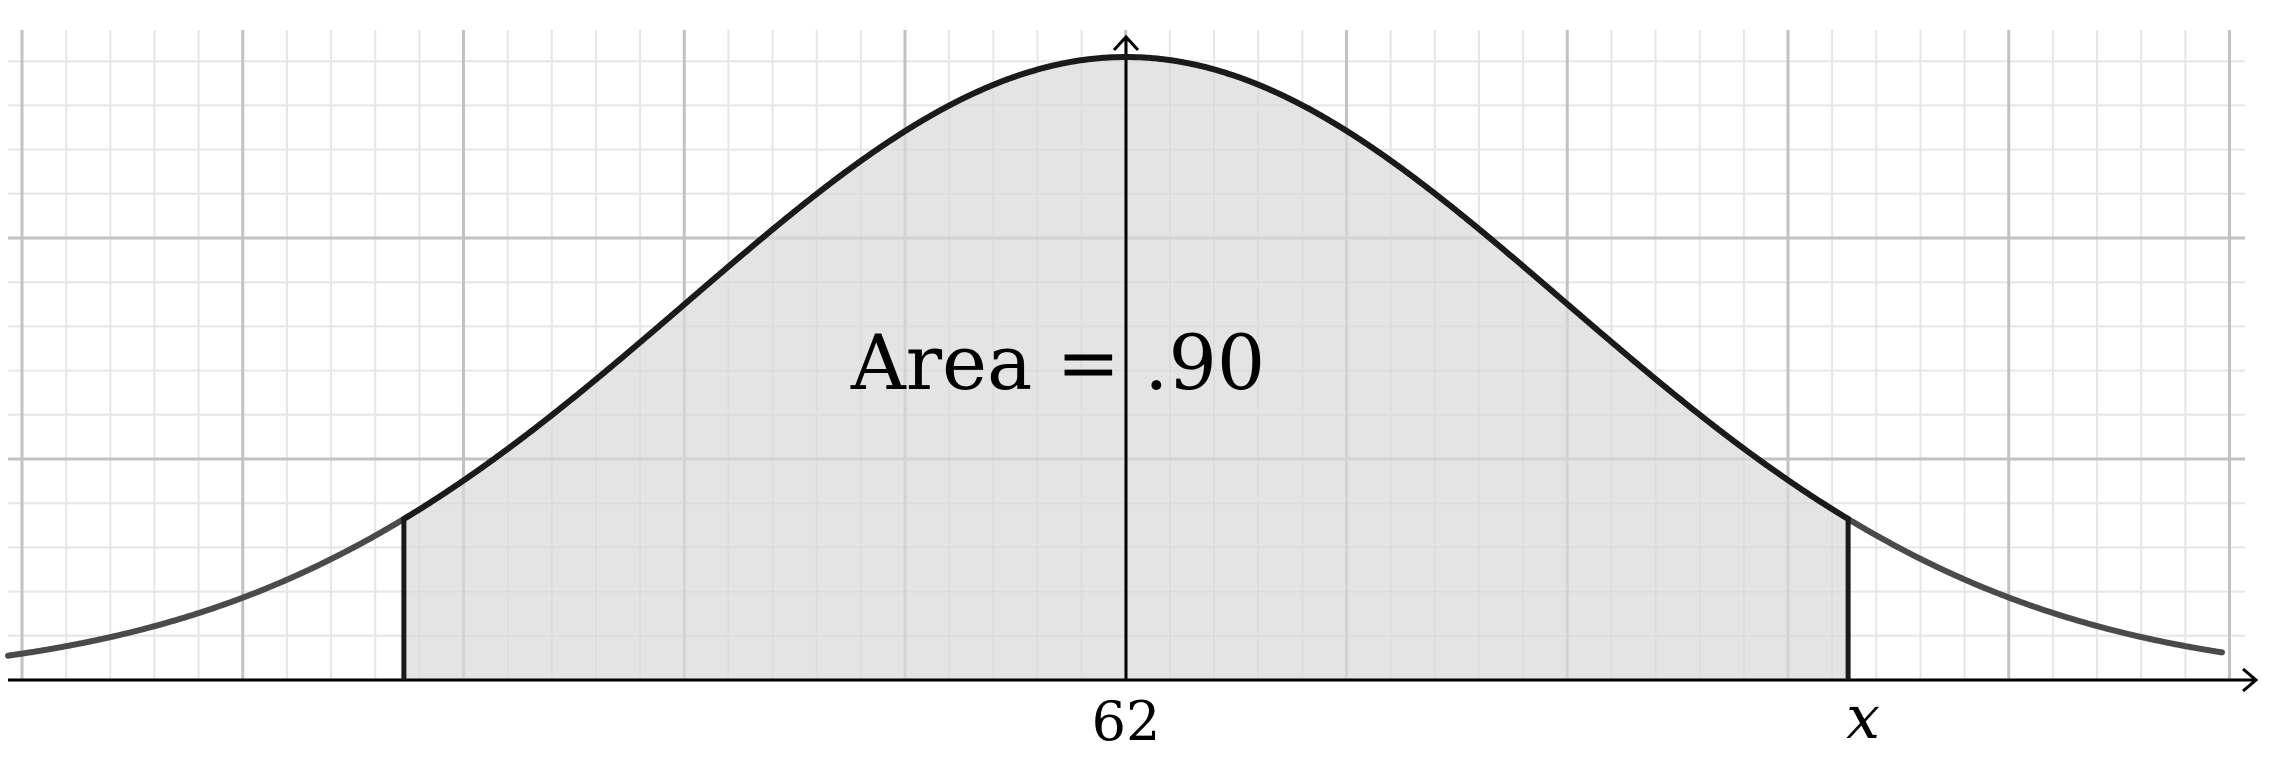 Image resolution: width=2270 pixels, height=758 pixels. Describe the element at coordinates (206, 587) in the screenshot. I see `normal-curve-left-tail` at that location.